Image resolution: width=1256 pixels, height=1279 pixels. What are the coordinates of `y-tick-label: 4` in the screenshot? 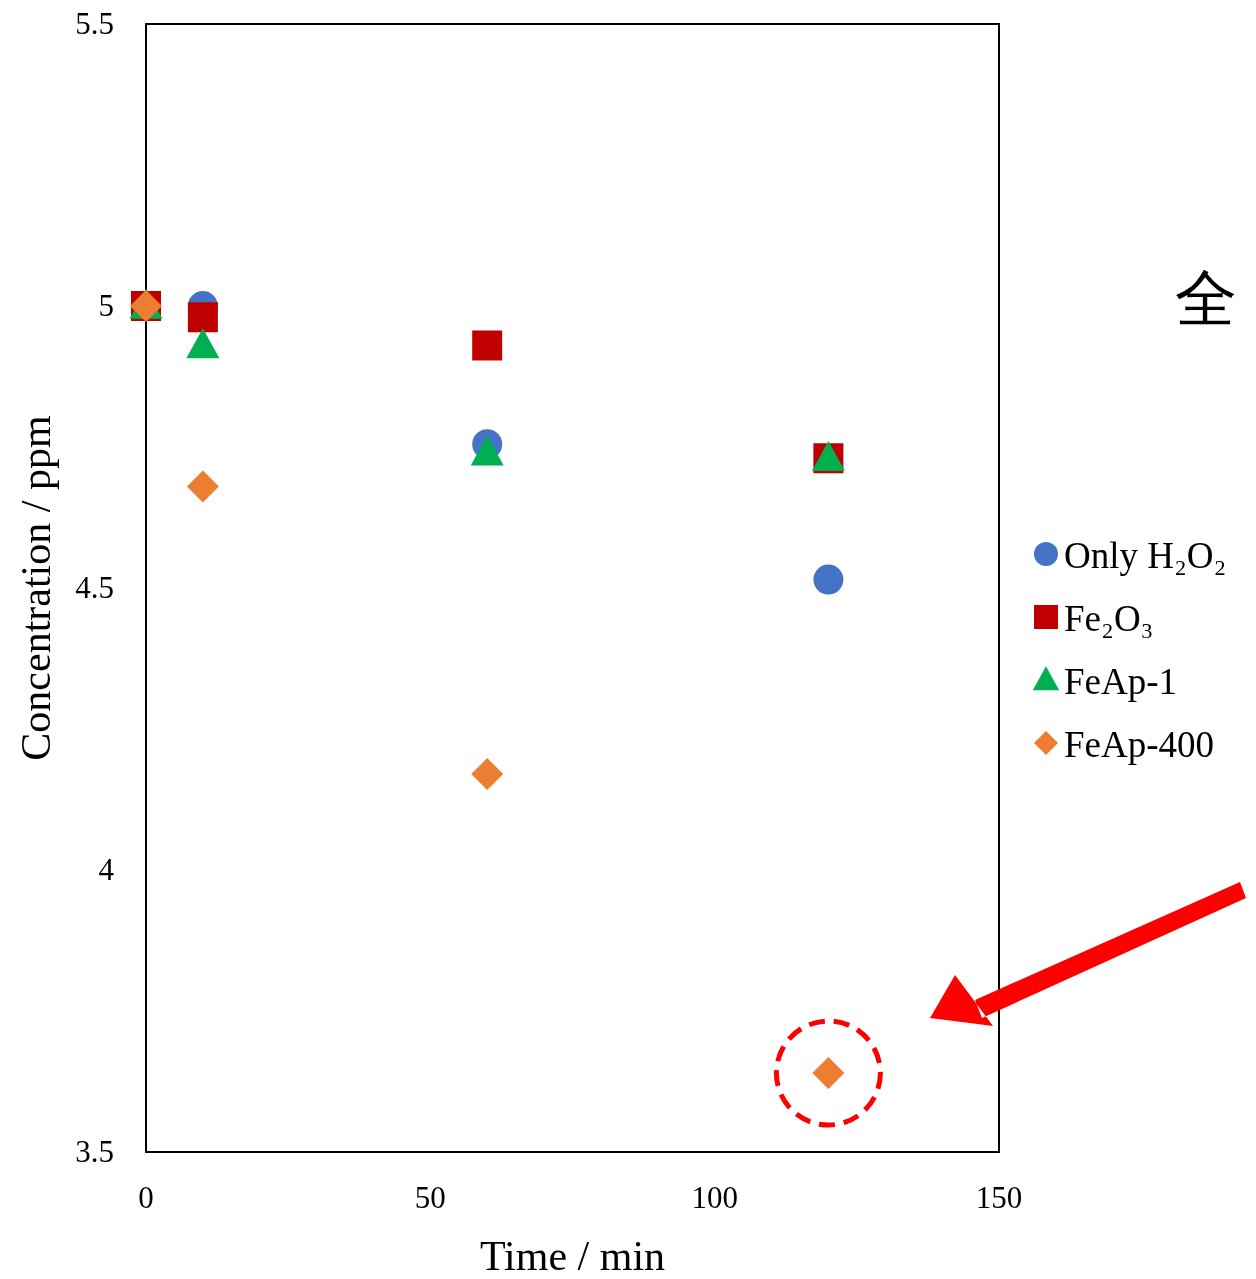 It's located at (106, 869).